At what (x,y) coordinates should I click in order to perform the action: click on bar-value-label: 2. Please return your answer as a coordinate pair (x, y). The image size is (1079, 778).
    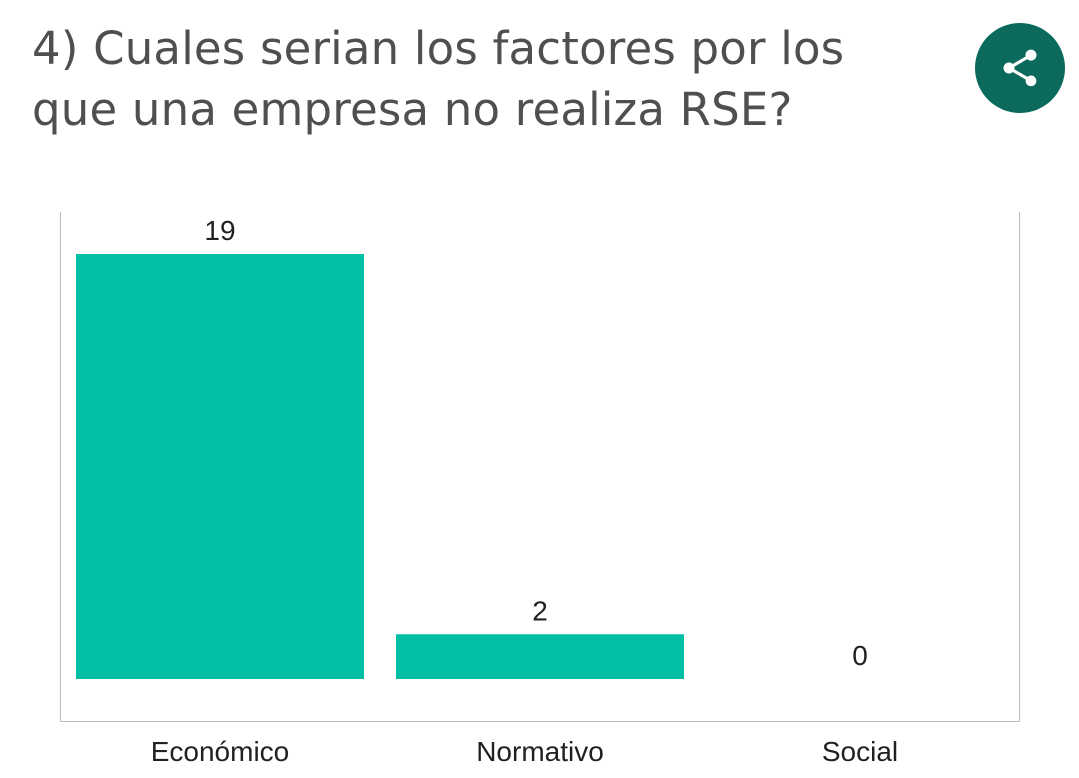
    Looking at the image, I should click on (540, 610).